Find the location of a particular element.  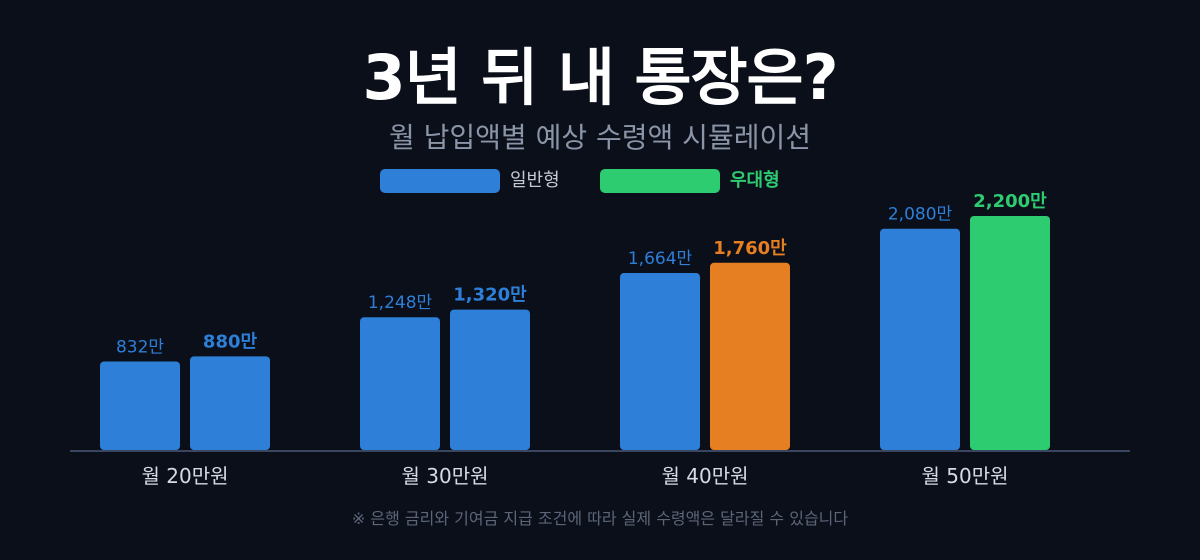

chart-subtitle: 월 납입액별 예상 수령액 시뮬레이션 is located at coordinates (599, 137).